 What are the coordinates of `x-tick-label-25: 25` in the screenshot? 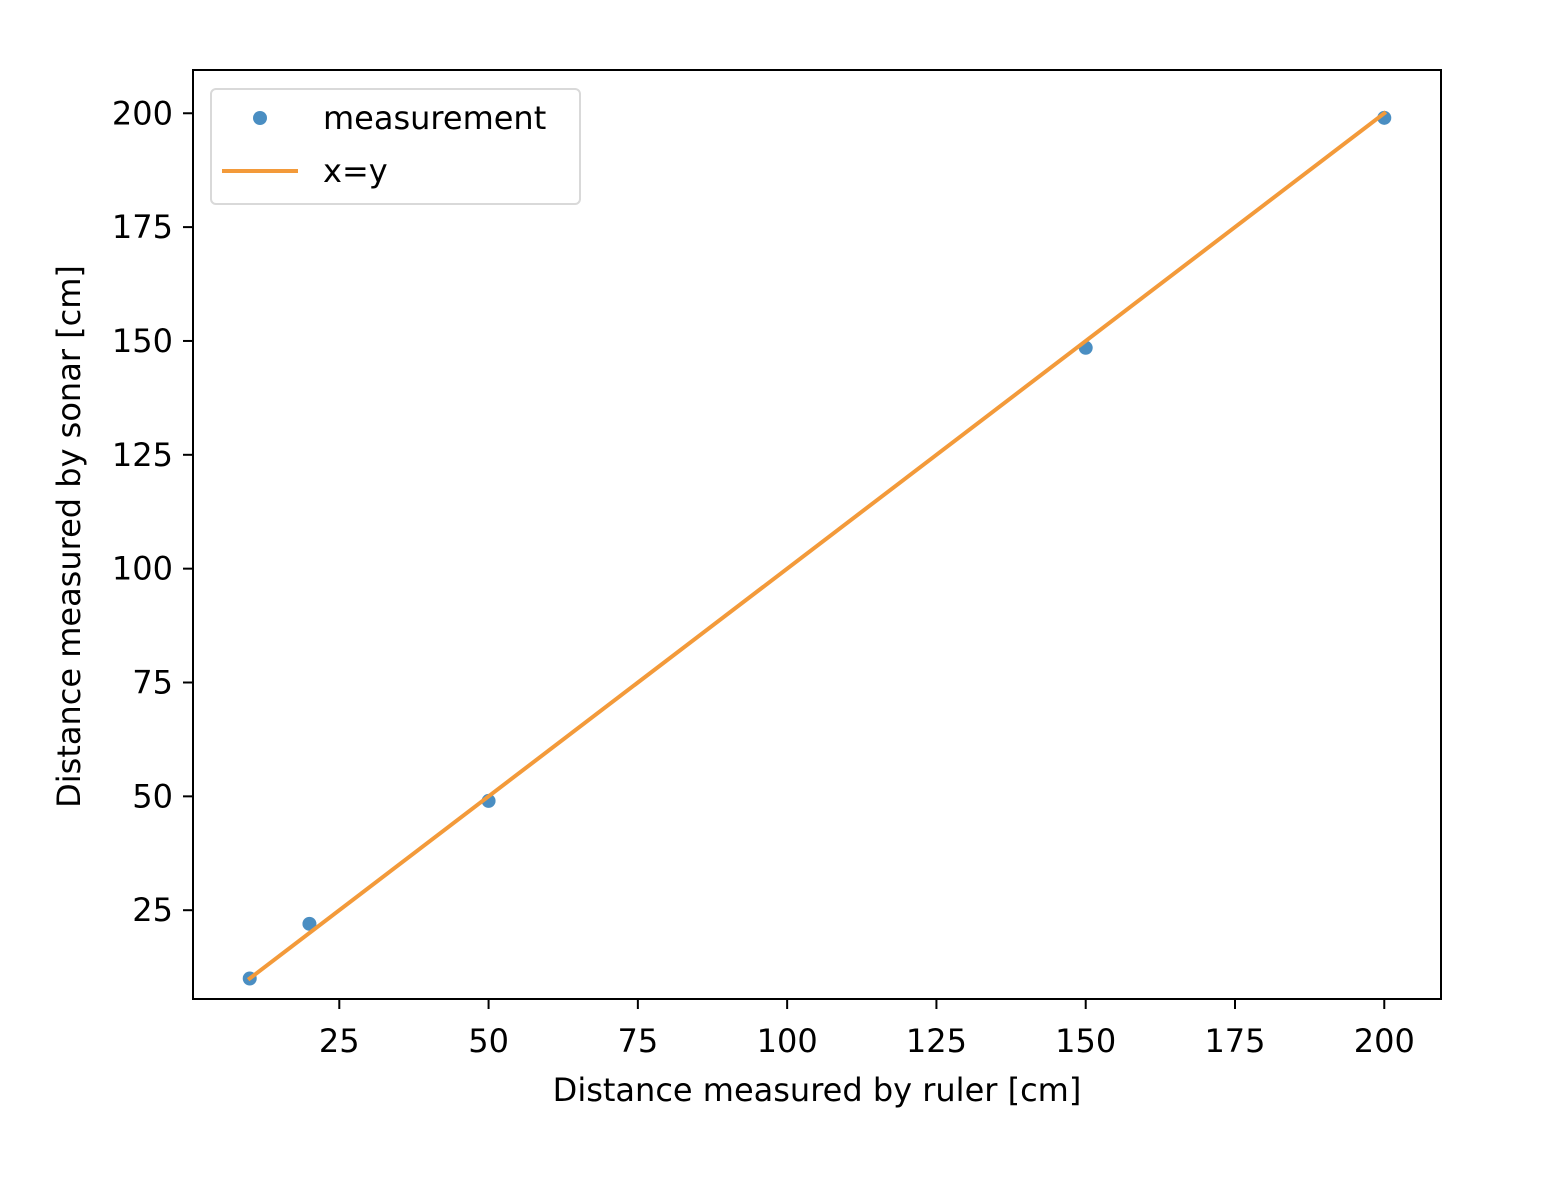 It's located at (339, 1041).